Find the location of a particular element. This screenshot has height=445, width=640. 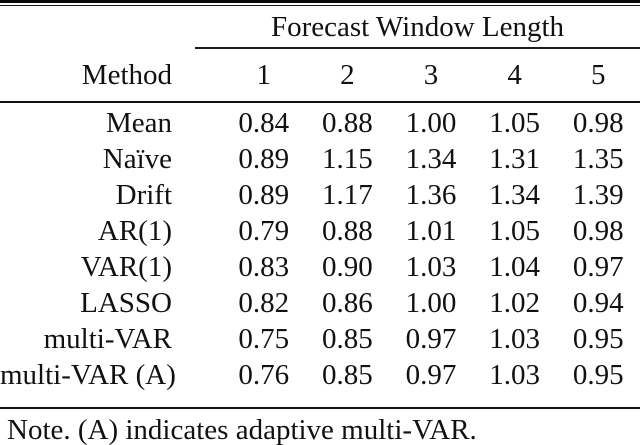

method-header: Method is located at coordinates (126, 74).